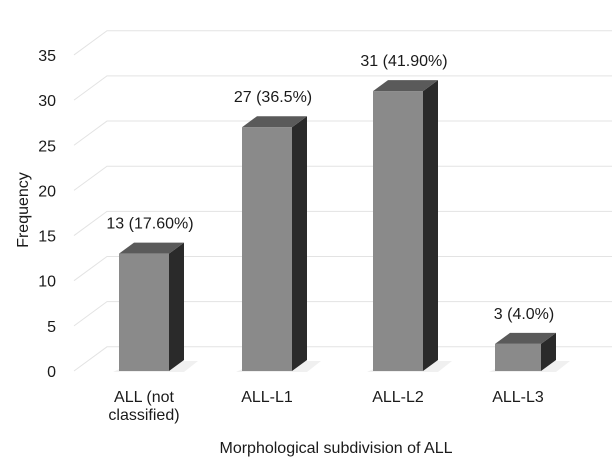 The height and width of the screenshot is (460, 612). Describe the element at coordinates (51, 372) in the screenshot. I see `y-tick-label: 0` at that location.